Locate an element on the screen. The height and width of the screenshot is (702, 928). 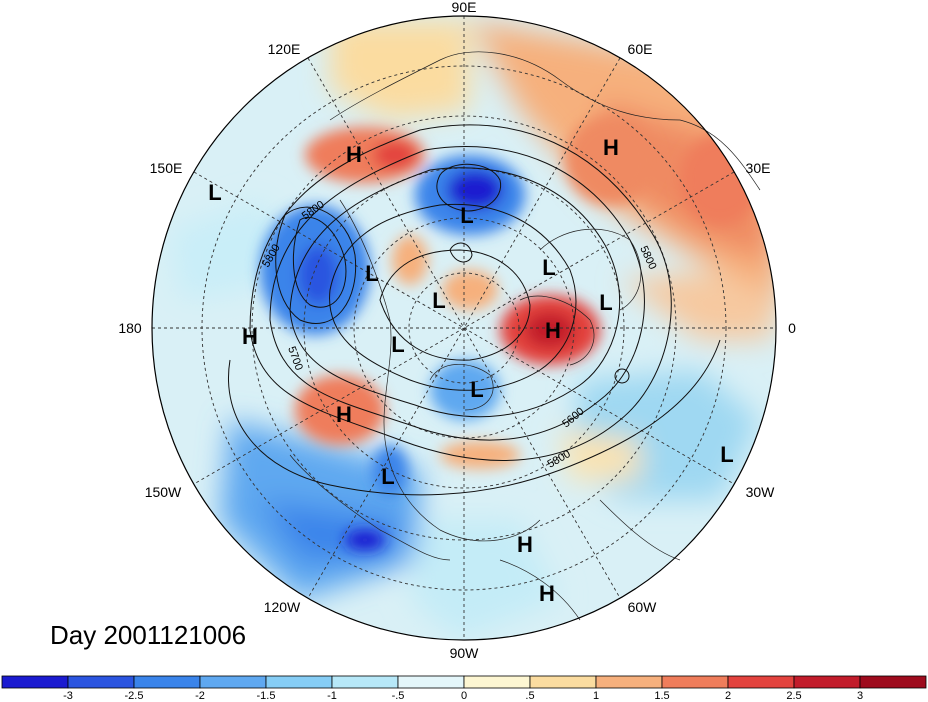
colorbar-tick-label: 3 is located at coordinates (860, 696).